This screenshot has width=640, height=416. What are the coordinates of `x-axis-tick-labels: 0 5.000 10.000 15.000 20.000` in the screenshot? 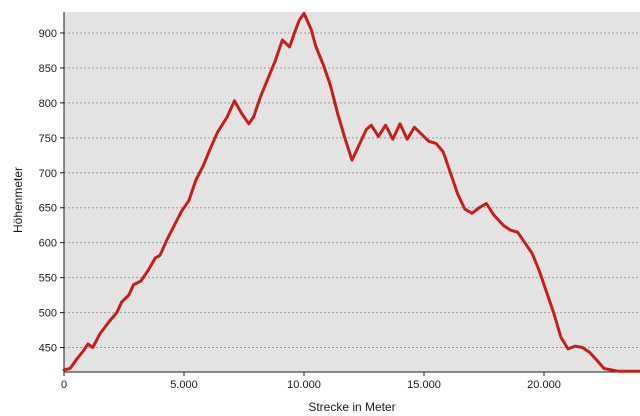 It's located at (311, 385).